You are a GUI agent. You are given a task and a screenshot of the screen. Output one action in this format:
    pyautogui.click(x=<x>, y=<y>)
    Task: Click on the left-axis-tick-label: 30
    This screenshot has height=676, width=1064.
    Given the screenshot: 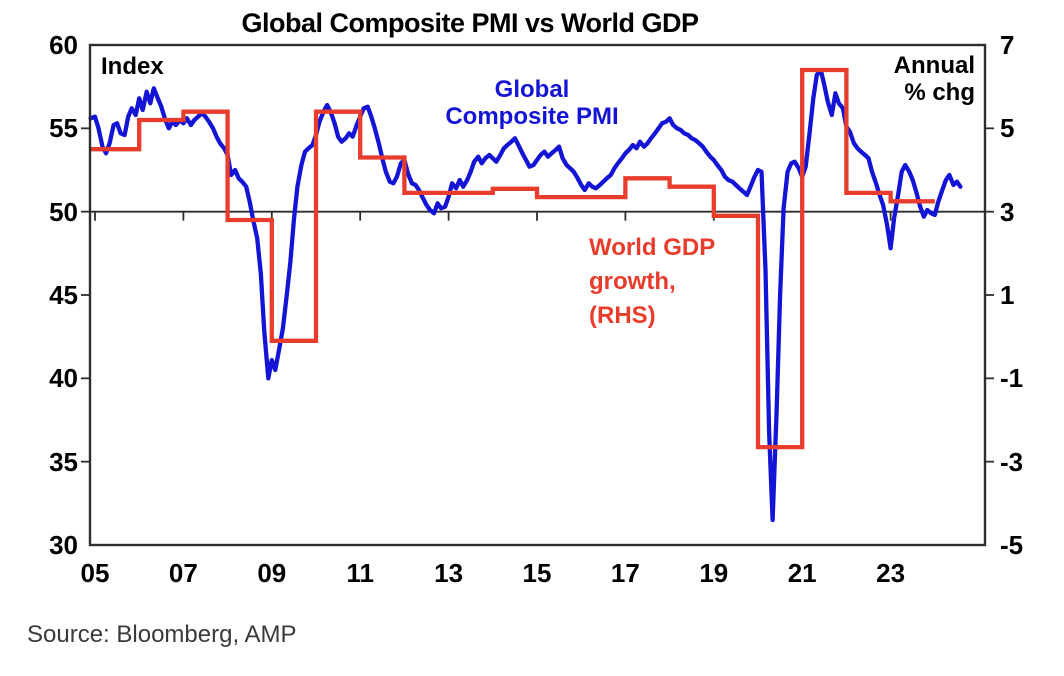 What is the action you would take?
    pyautogui.click(x=63, y=545)
    